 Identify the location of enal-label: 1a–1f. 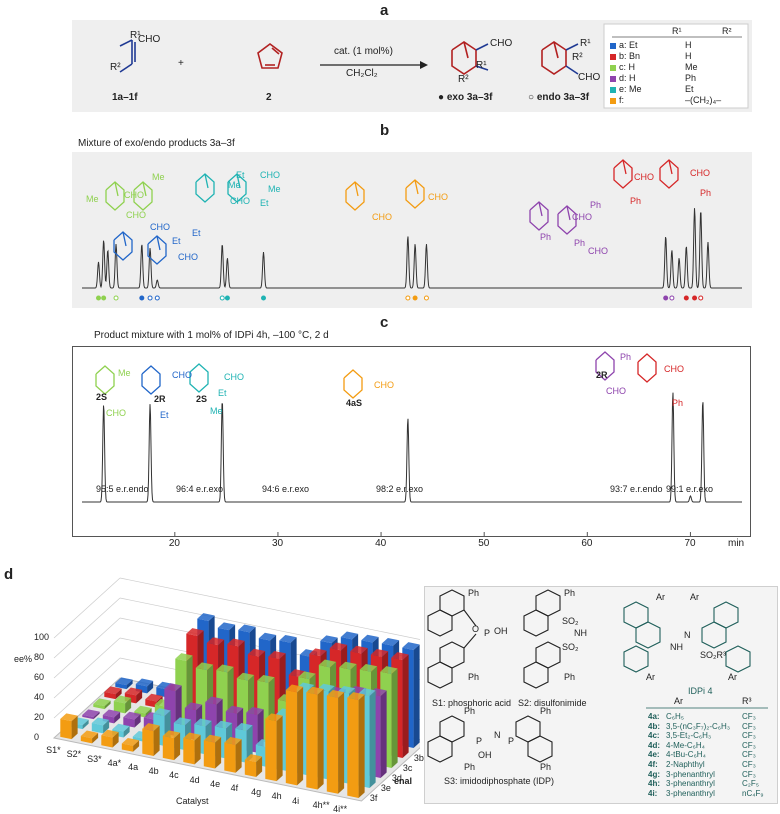
(125, 97).